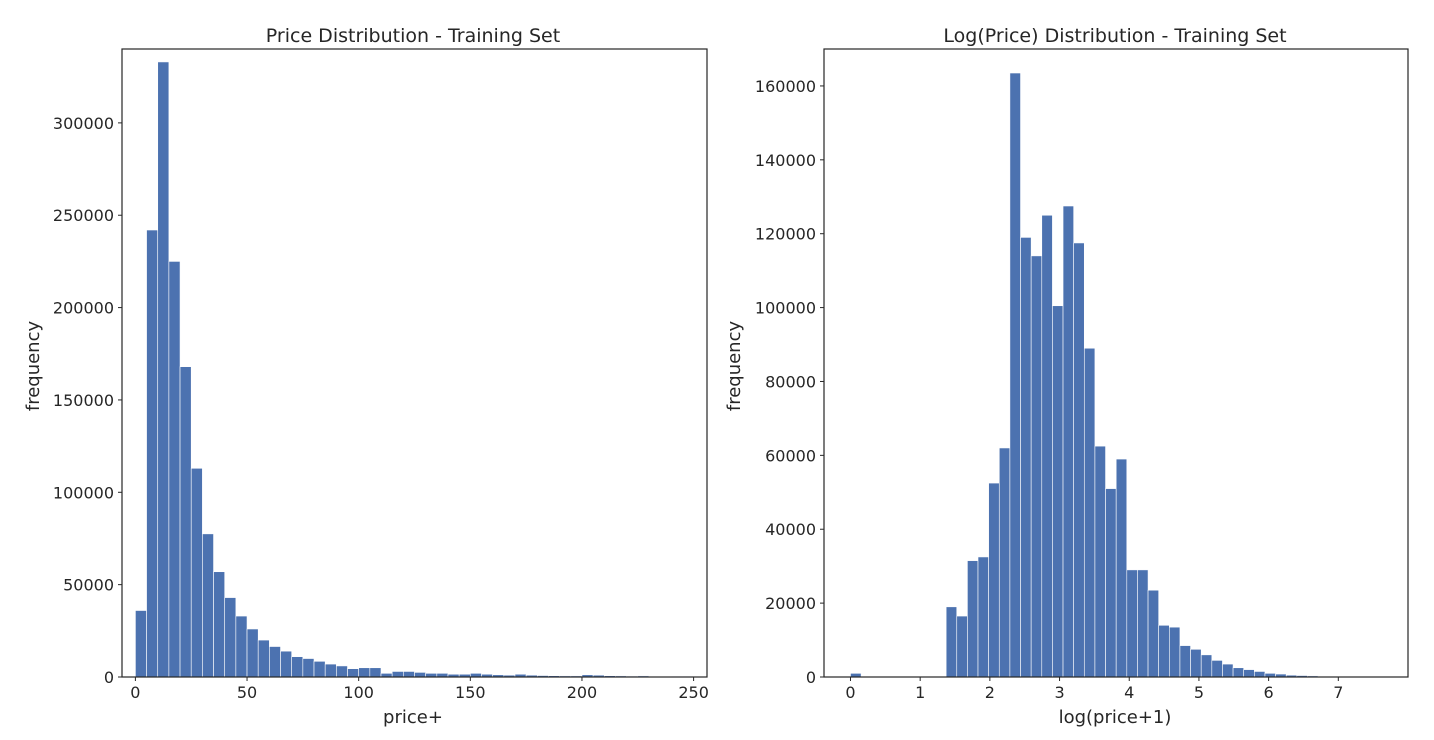 The image size is (1434, 740). What do you see at coordinates (83, 400) in the screenshot?
I see `y-tick-label: 150000` at bounding box center [83, 400].